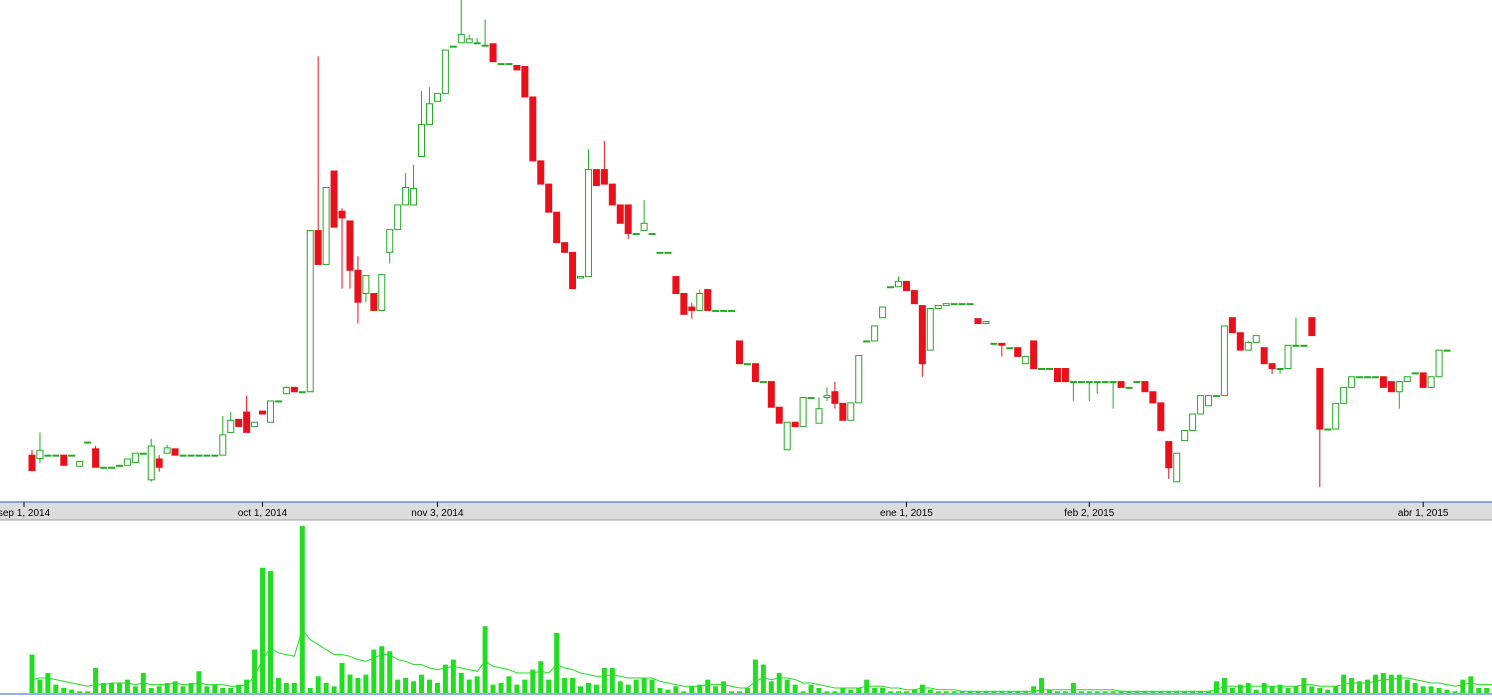  Describe the element at coordinates (263, 513) in the screenshot. I see `date-tick-label: oct 1, 2014` at that location.